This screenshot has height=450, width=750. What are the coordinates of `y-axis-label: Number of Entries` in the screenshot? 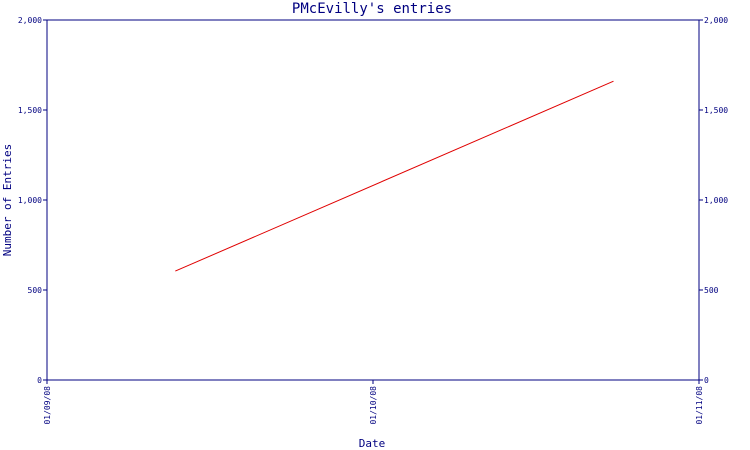 It's located at (7, 200).